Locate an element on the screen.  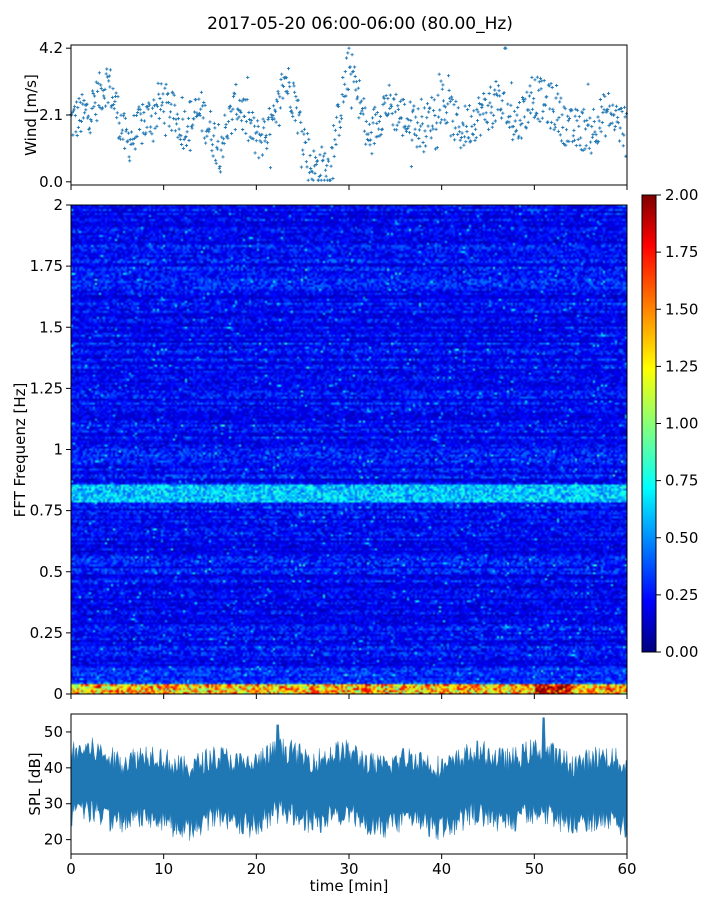
spectrogram-ytick-label: 1 is located at coordinates (58, 450).